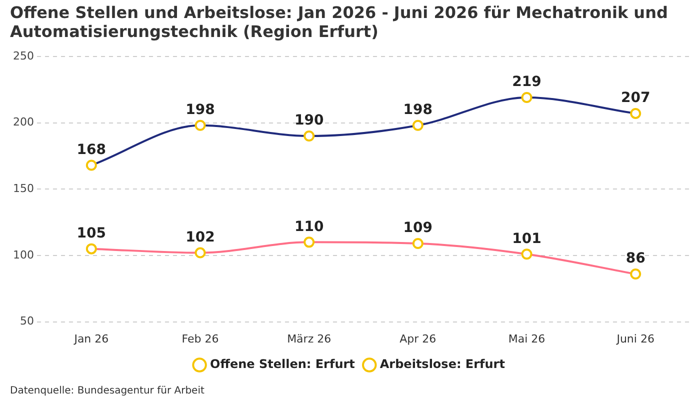  What do you see at coordinates (27, 321) in the screenshot?
I see `y-tick-label: 50` at bounding box center [27, 321].